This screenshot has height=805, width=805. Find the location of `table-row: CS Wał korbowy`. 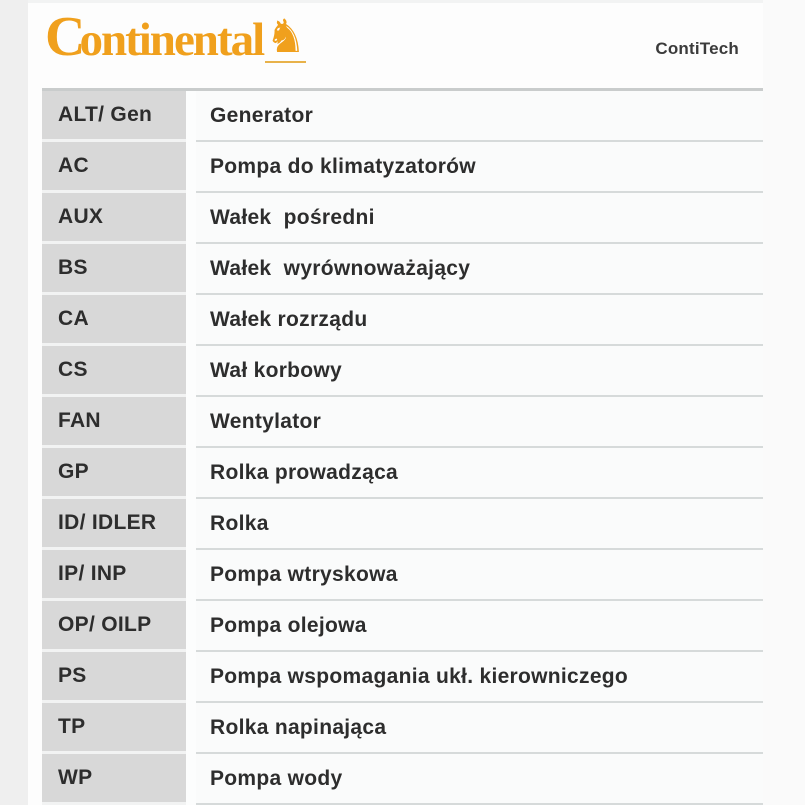

table-row: CS Wał korbowy is located at coordinates (402, 371).